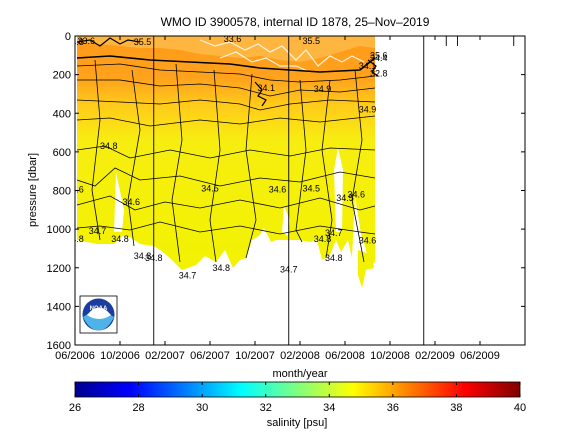  I want to click on y-tick-label: 400, so click(62, 114).